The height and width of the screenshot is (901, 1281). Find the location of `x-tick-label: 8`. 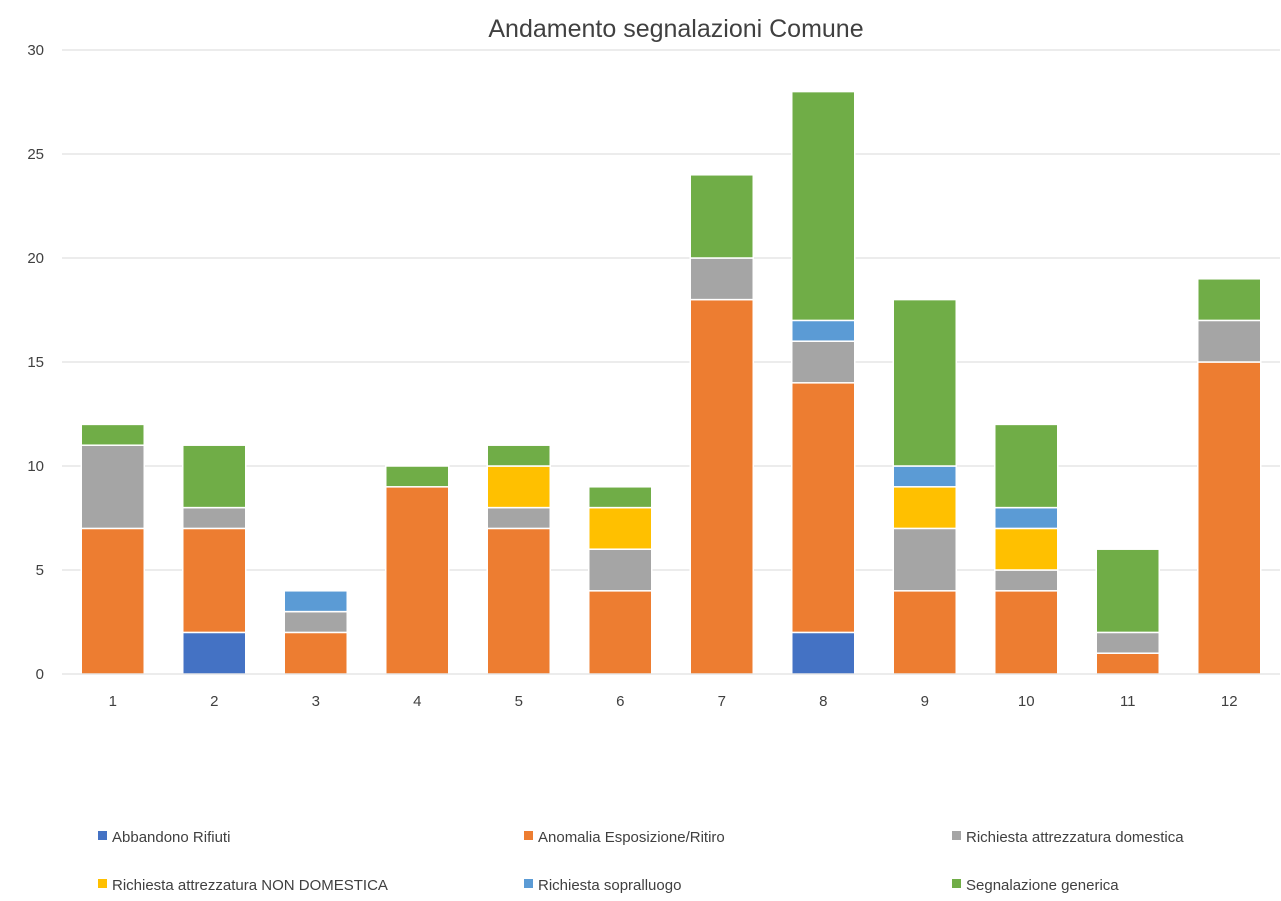

x-tick-label: 8 is located at coordinates (823, 701).